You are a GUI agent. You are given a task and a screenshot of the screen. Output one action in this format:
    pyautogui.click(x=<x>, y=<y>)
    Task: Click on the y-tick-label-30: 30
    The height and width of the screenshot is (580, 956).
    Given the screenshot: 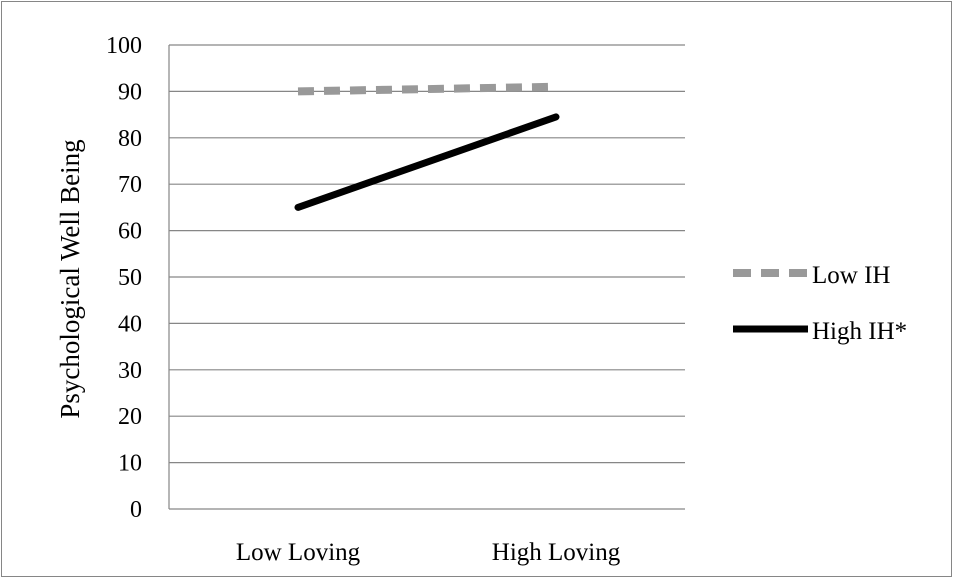 What is the action you would take?
    pyautogui.click(x=130, y=371)
    